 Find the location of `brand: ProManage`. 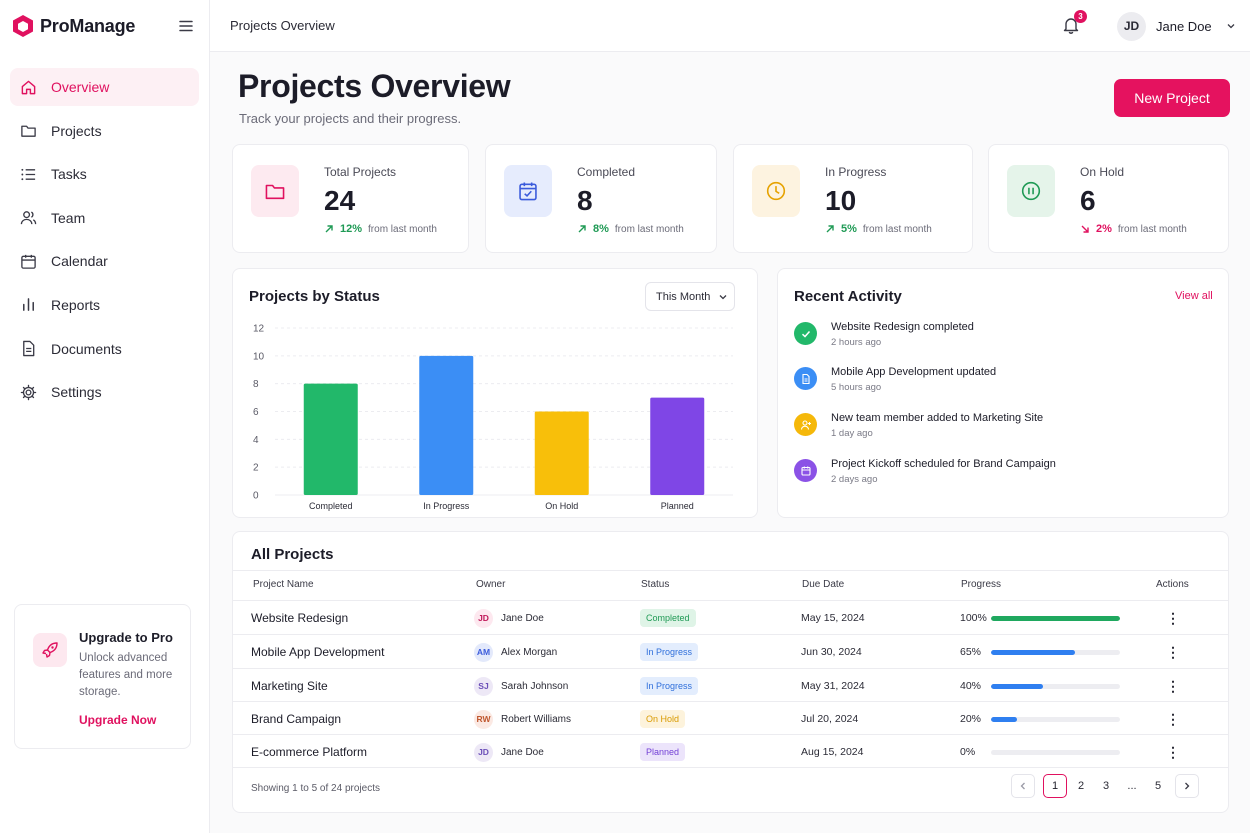

brand: ProManage is located at coordinates (73, 26).